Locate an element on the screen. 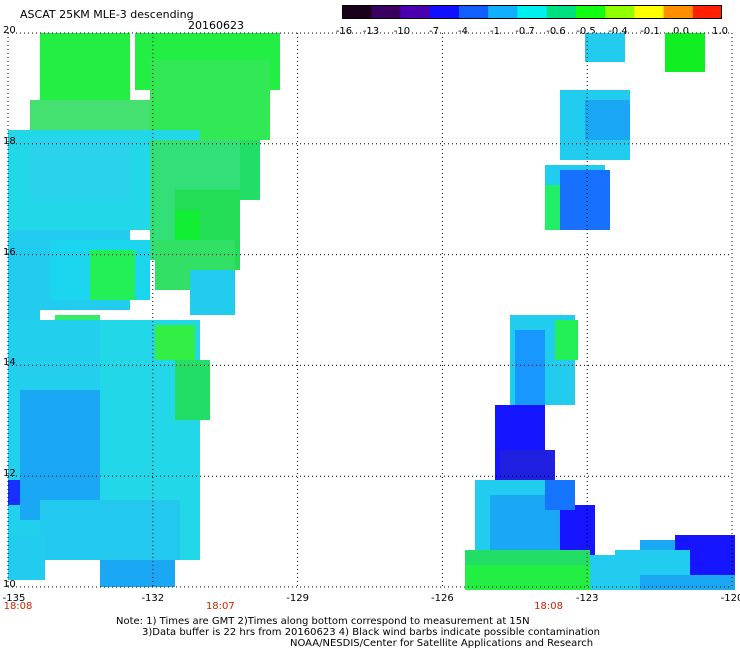  color-bar-label: -7 is located at coordinates (434, 31).